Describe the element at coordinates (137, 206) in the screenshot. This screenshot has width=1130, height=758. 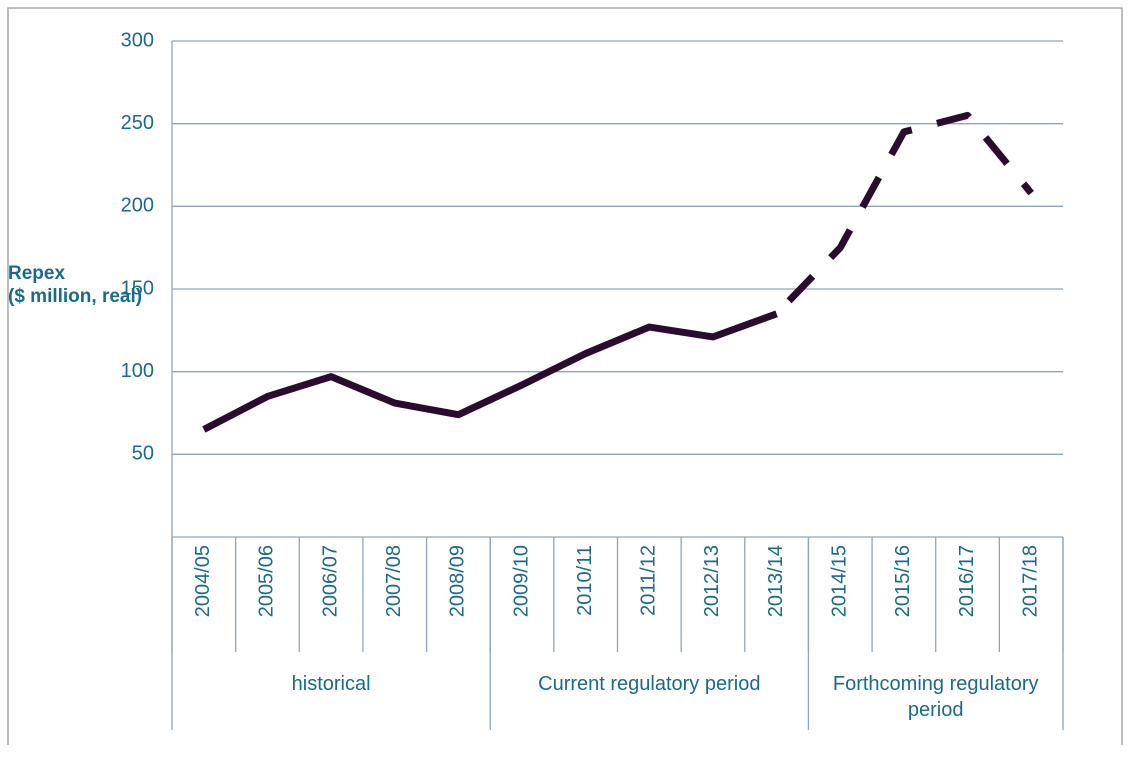
I see `y-tick-label: 200` at that location.